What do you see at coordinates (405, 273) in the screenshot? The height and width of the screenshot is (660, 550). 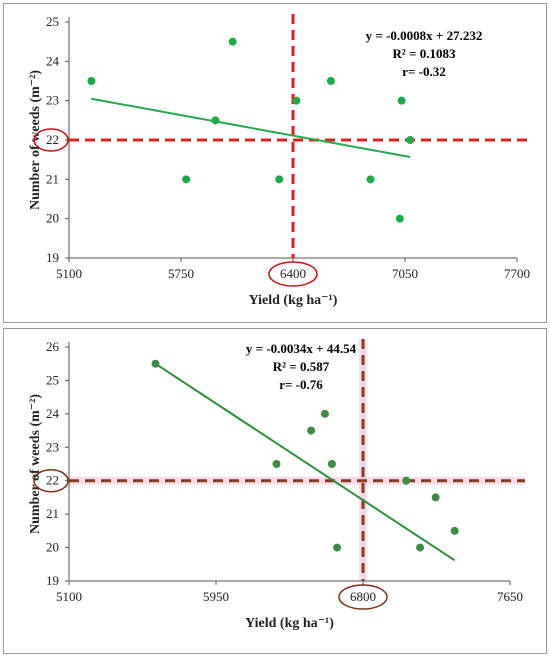 I see `x-tick-label: 7050` at bounding box center [405, 273].